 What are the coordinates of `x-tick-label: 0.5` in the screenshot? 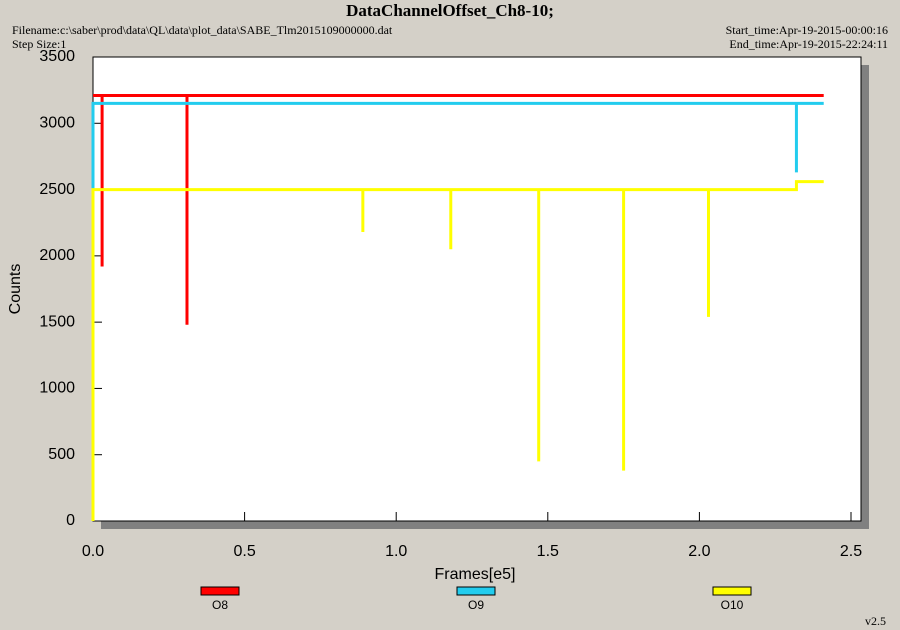 It's located at (244, 551).